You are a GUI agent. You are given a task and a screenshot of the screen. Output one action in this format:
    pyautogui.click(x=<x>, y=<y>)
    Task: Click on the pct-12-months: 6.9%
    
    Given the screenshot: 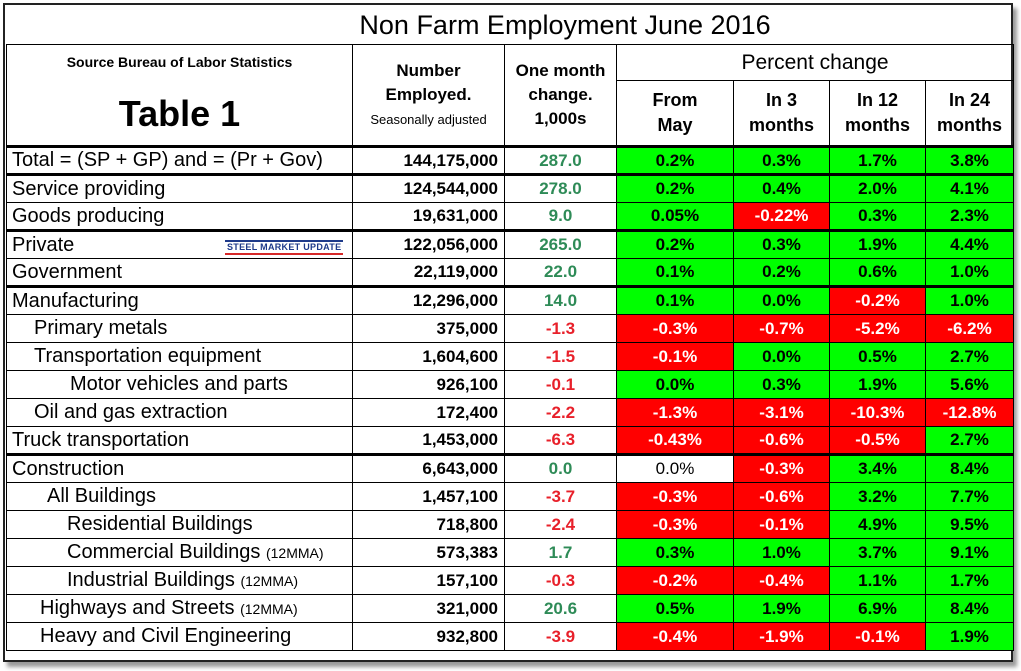 What is the action you would take?
    pyautogui.click(x=877, y=608)
    